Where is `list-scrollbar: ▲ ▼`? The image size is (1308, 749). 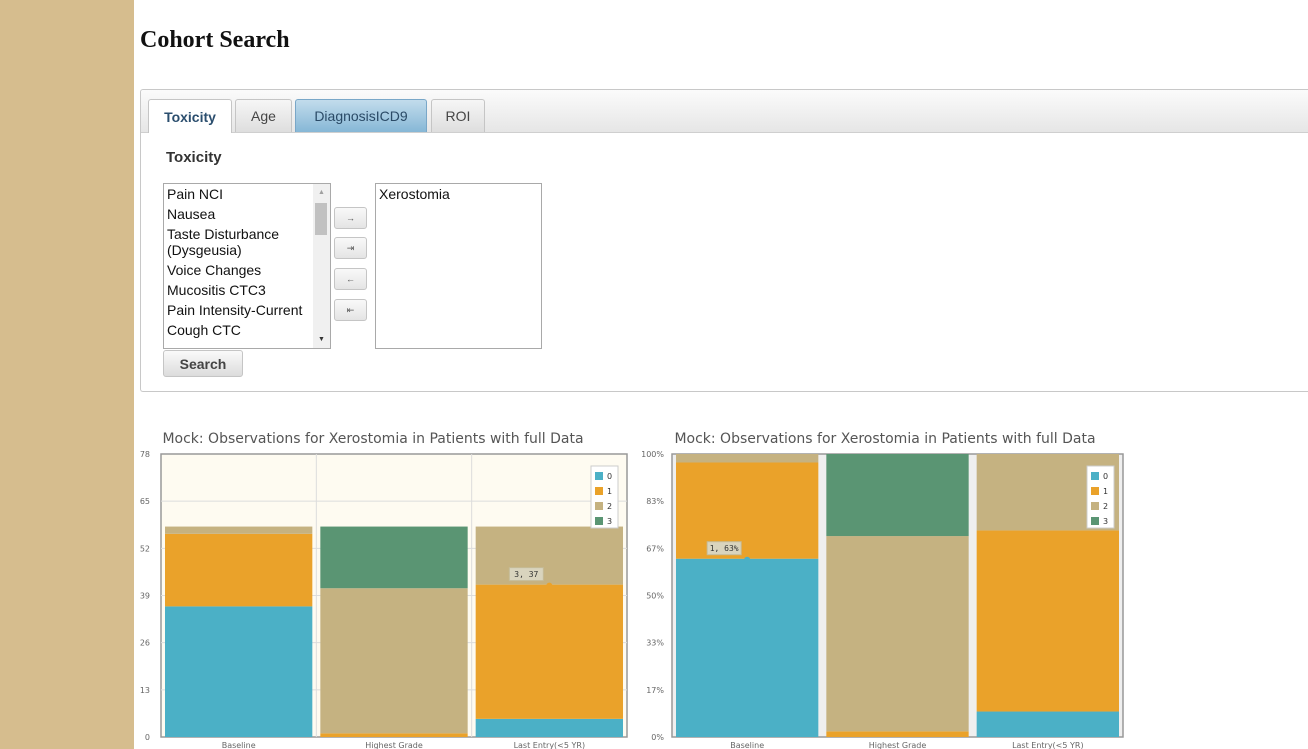
list-scrollbar: ▲ ▼ is located at coordinates (321, 266).